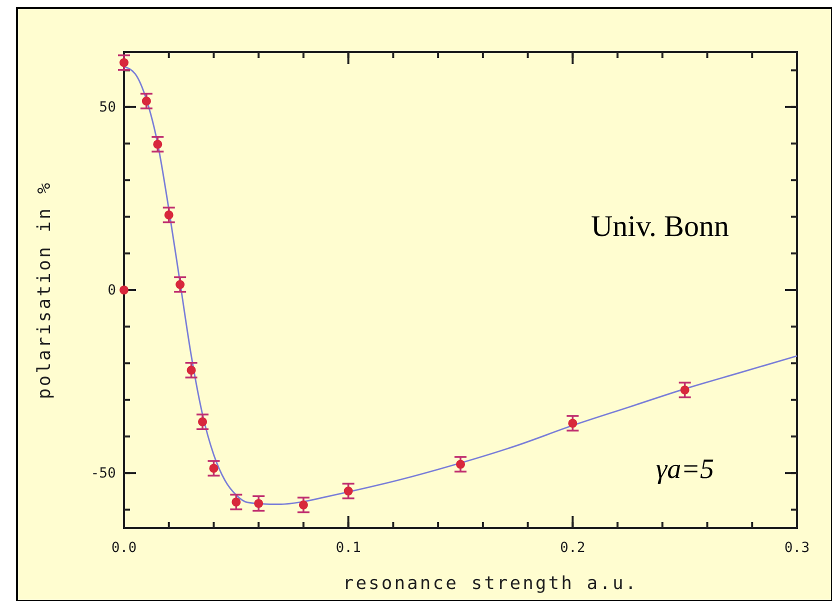 The width and height of the screenshot is (832, 601). Describe the element at coordinates (490, 583) in the screenshot. I see `x-axis-title: resonance strength a.u.` at that location.